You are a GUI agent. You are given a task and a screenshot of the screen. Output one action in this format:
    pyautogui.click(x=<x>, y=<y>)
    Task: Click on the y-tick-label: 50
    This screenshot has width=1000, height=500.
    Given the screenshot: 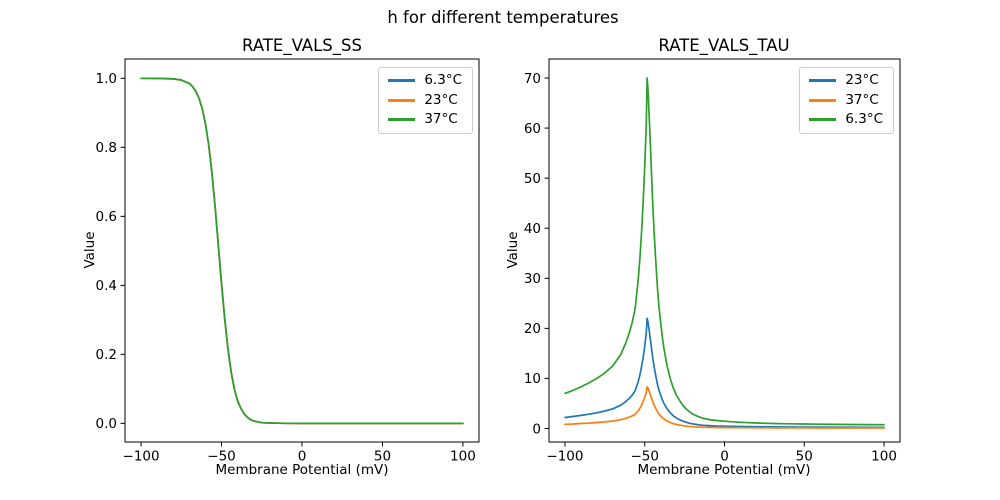 What is the action you would take?
    pyautogui.click(x=532, y=179)
    